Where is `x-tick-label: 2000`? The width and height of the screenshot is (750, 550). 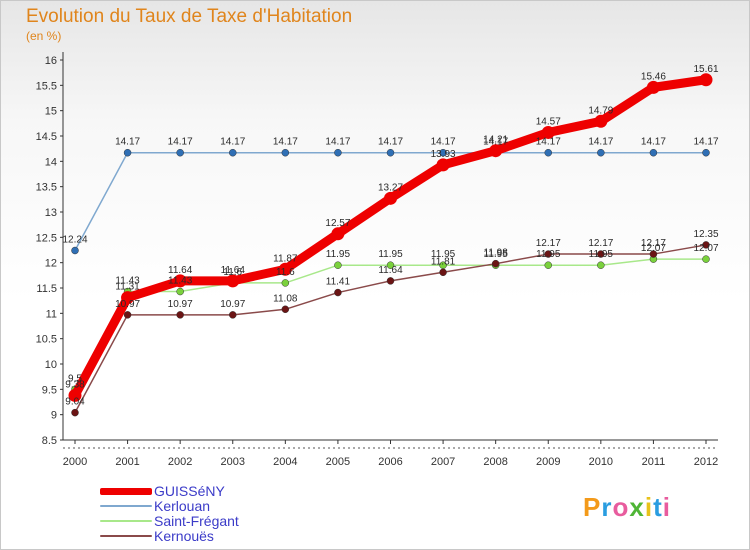 x-tick-label: 2000 is located at coordinates (75, 462).